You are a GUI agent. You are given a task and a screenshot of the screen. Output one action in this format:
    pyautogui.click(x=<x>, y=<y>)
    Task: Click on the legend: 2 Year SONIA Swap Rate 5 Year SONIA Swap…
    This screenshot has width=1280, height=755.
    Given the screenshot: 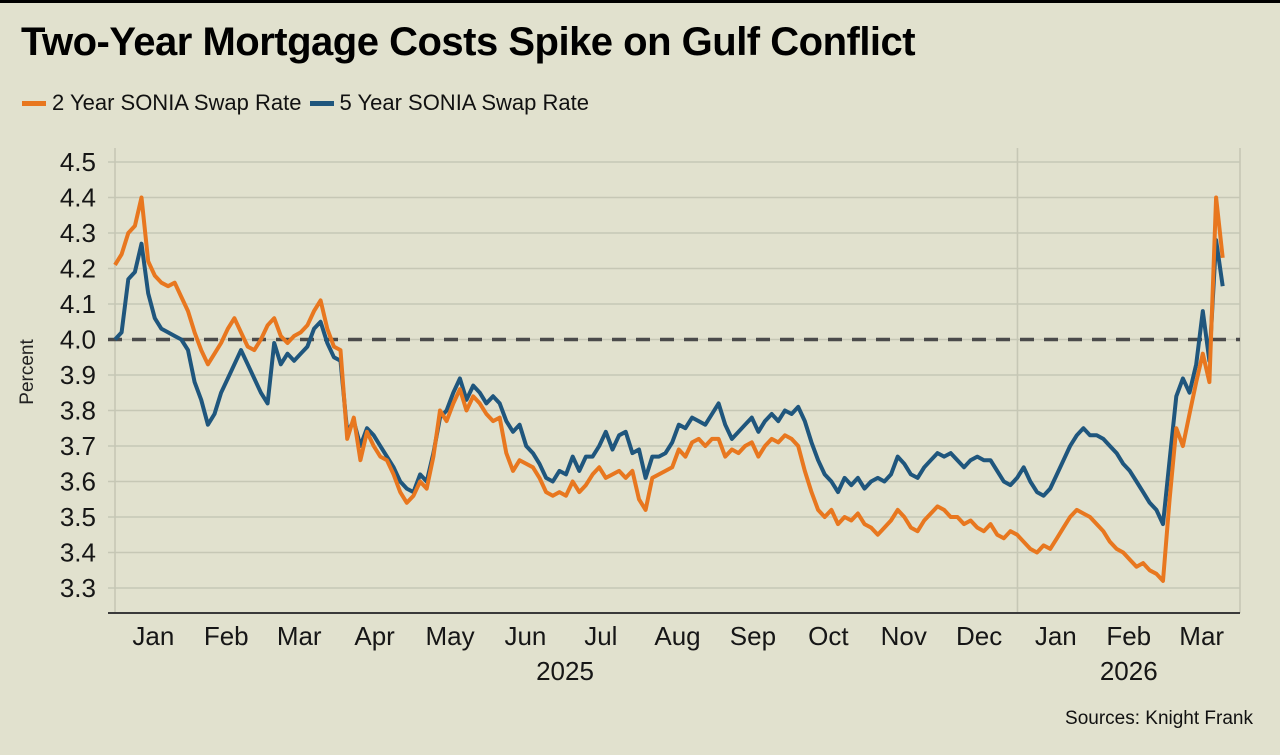 What is the action you would take?
    pyautogui.click(x=309, y=103)
    